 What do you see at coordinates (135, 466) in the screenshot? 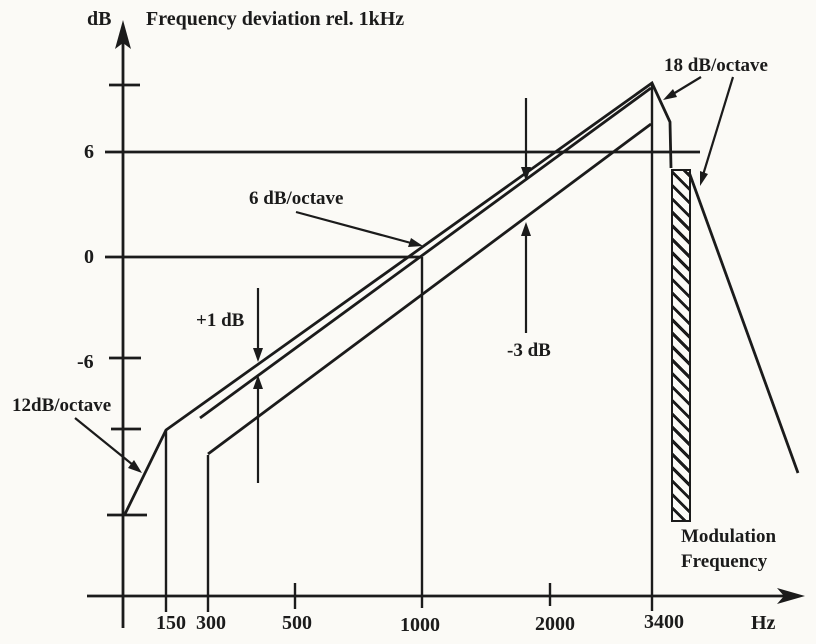
I see `callout-12db-arrowhead-icon` at bounding box center [135, 466].